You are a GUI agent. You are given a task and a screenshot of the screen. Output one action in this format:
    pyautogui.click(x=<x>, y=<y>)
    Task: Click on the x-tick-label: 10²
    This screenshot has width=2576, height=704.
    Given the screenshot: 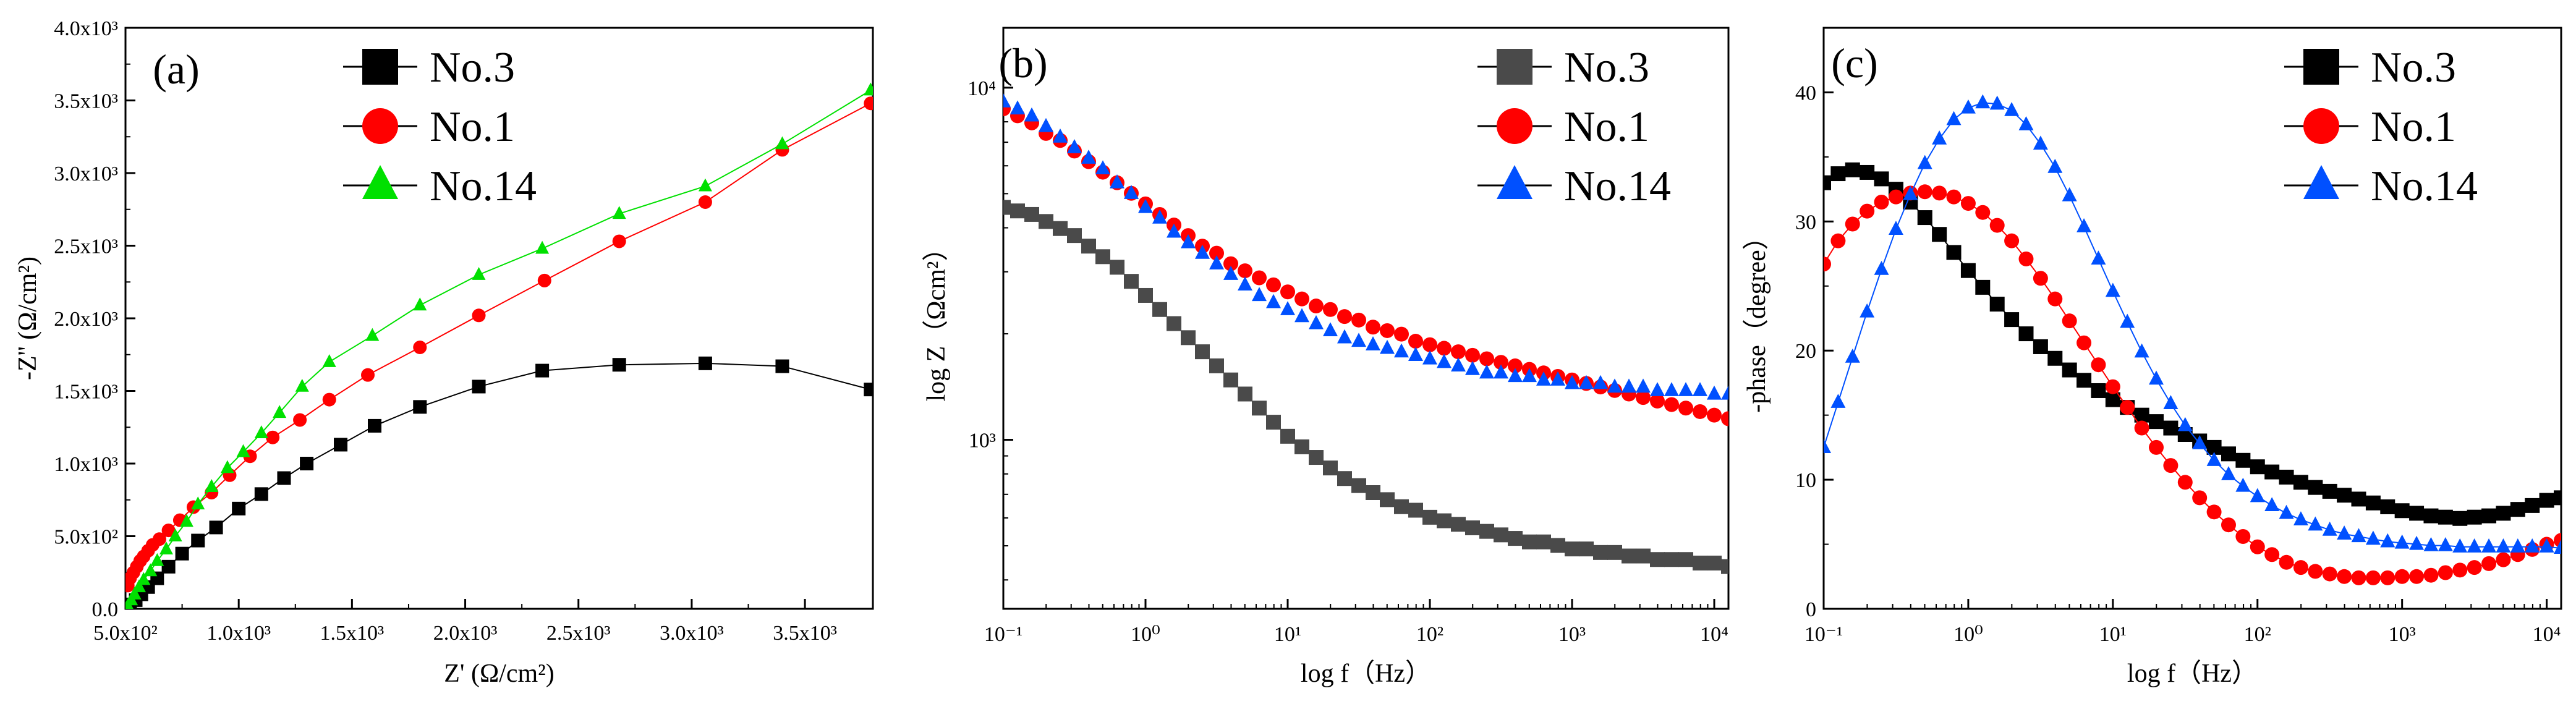 What is the action you would take?
    pyautogui.click(x=2257, y=634)
    